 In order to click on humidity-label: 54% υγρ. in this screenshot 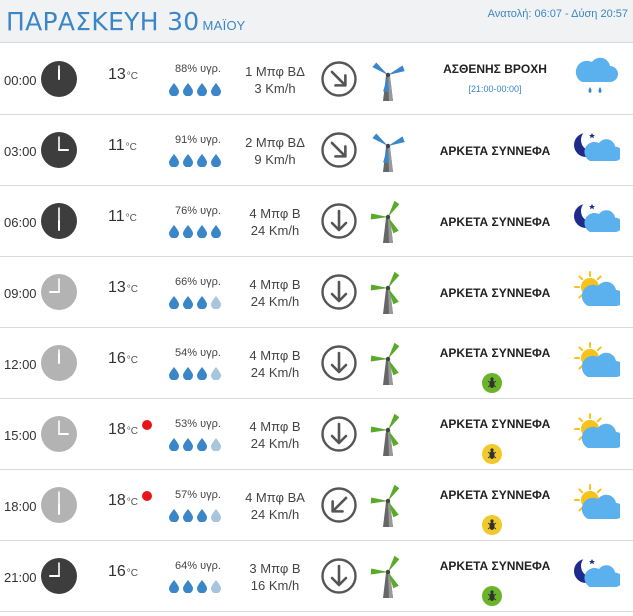, I will do `click(198, 353)`.